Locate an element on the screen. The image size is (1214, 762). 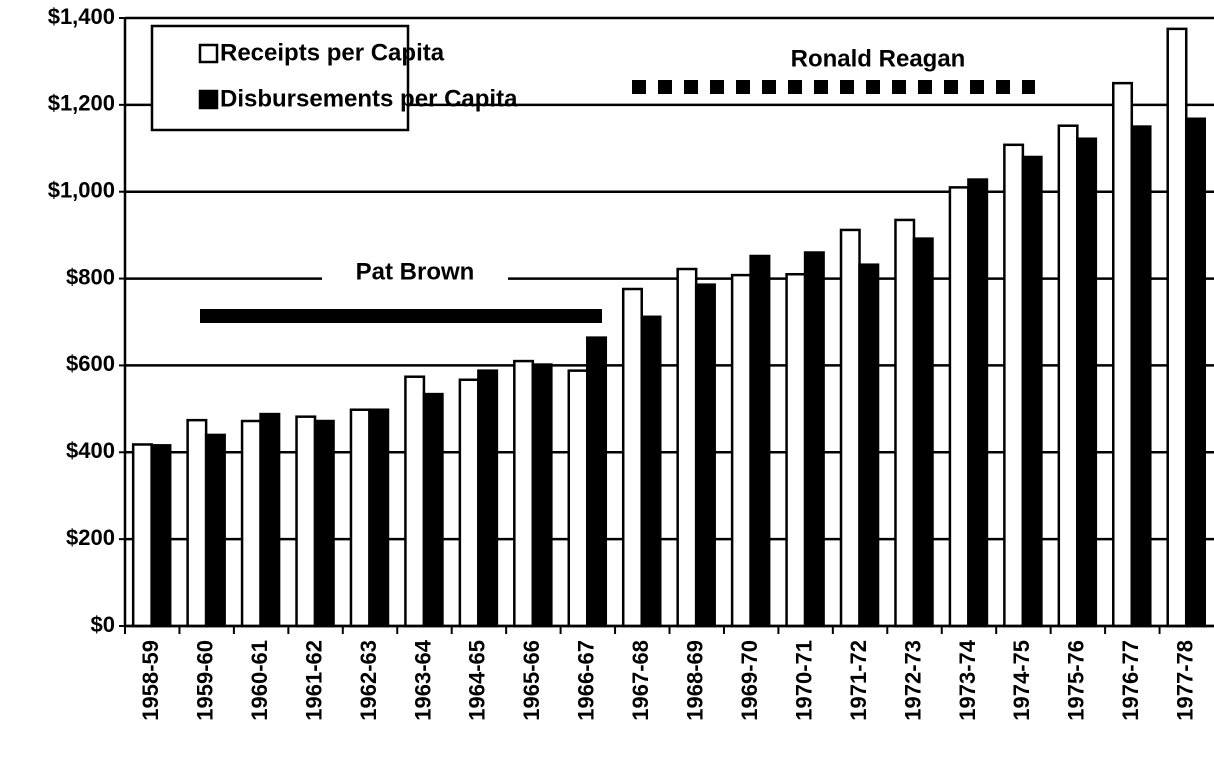
x-tick-label: 1958-59 is located at coordinates (150, 680).